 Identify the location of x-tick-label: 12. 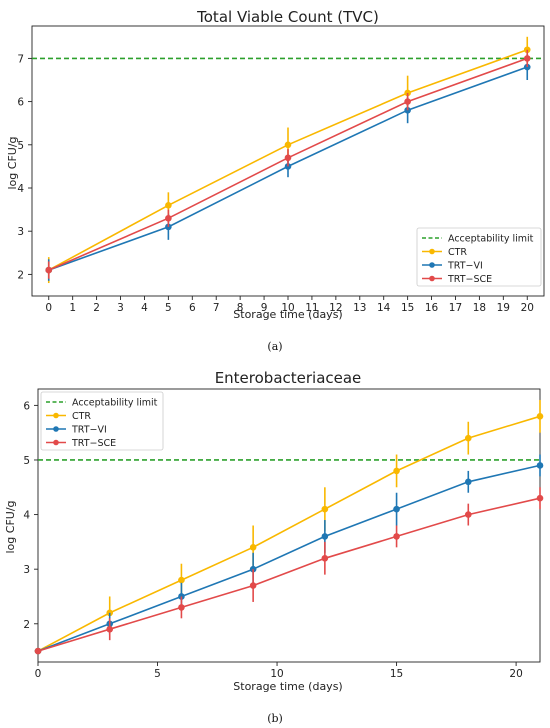
(335, 308).